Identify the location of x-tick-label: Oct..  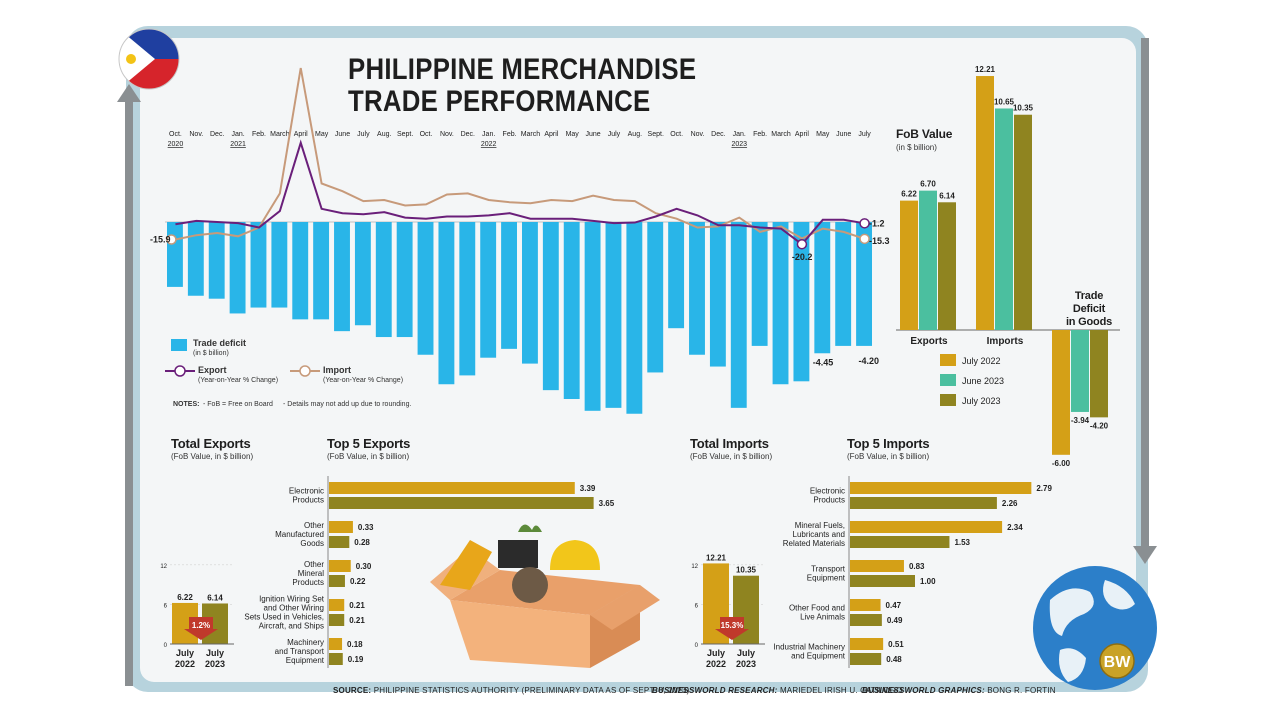
(175, 134).